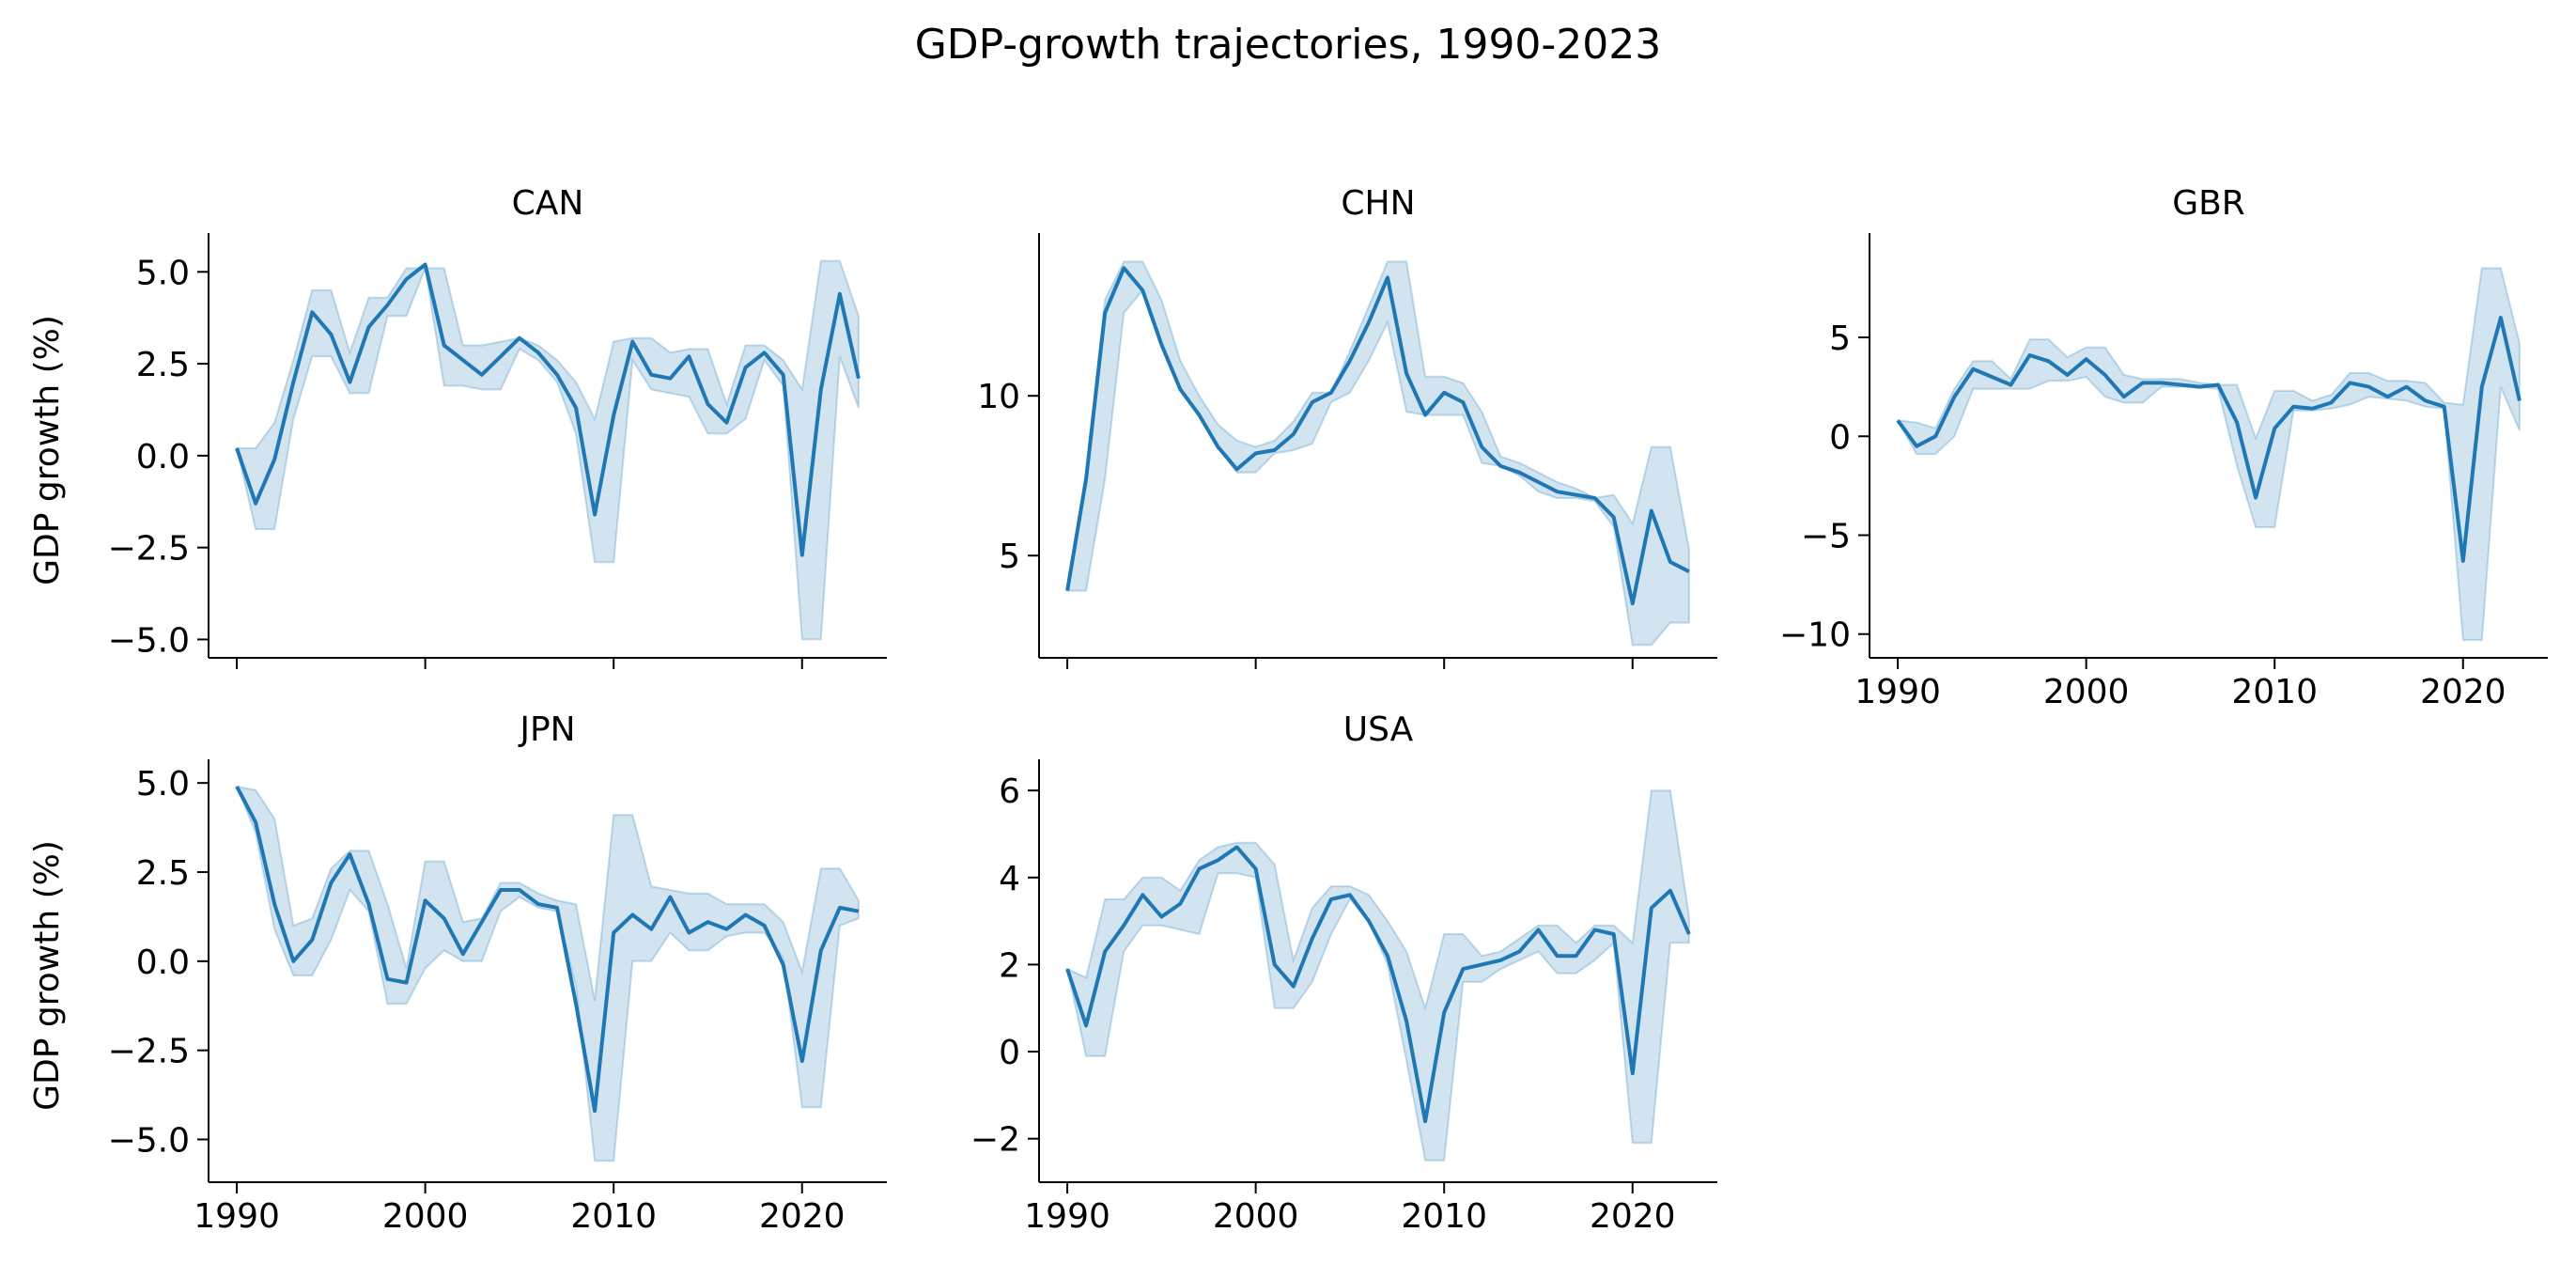 The height and width of the screenshot is (1279, 2576). I want to click on subplot-gbr: −10 −5 0 5 1990 2000 2010 2020 GBR, so click(2163, 447).